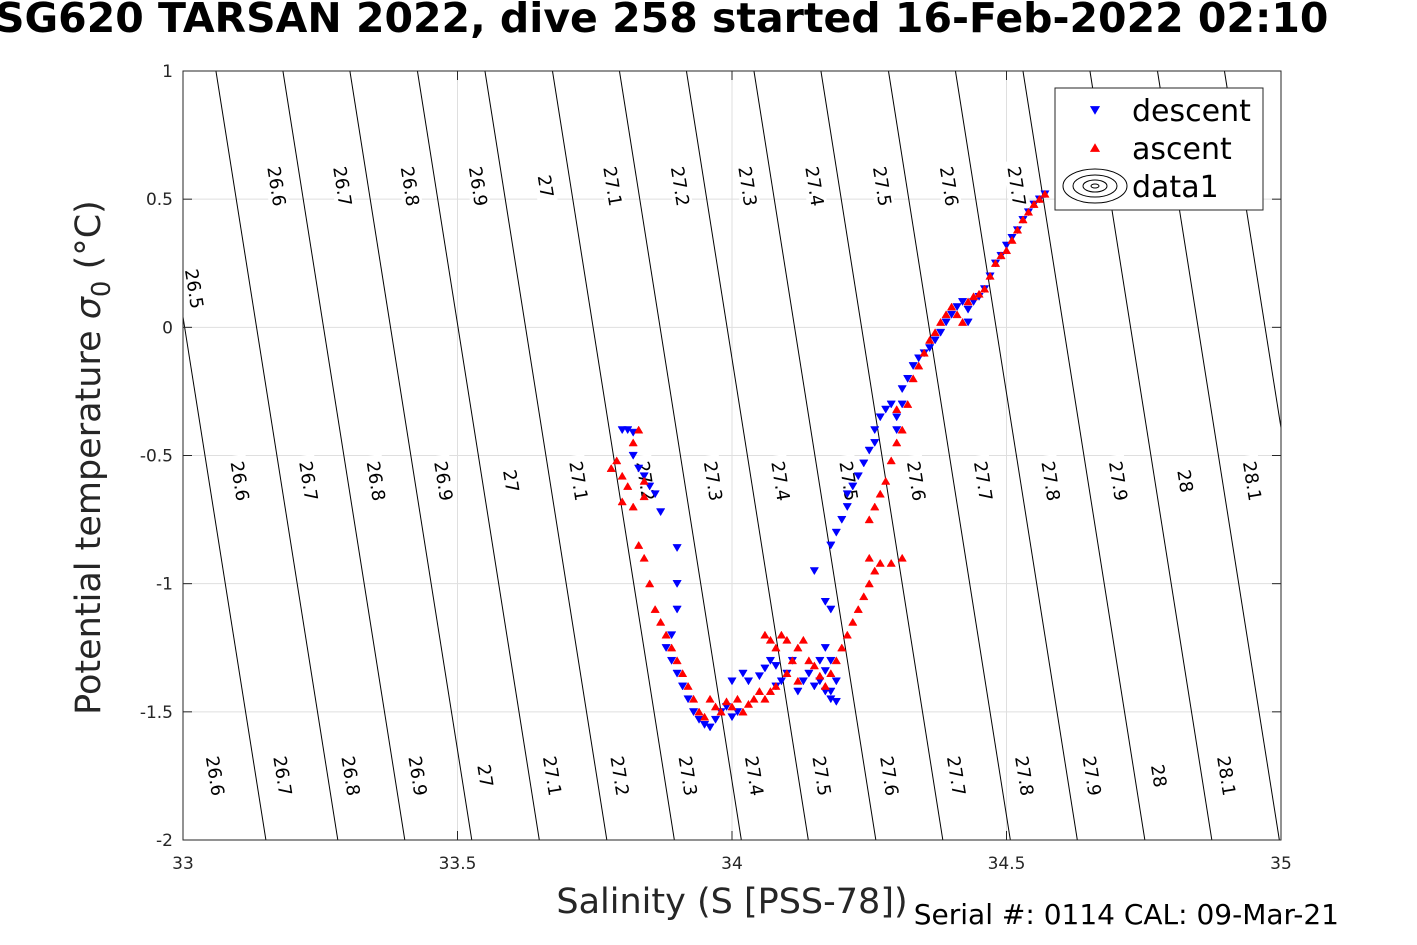 Image resolution: width=1417 pixels, height=945 pixels. What do you see at coordinates (949, 186) in the screenshot?
I see `density-contour-label: 27.6` at bounding box center [949, 186].